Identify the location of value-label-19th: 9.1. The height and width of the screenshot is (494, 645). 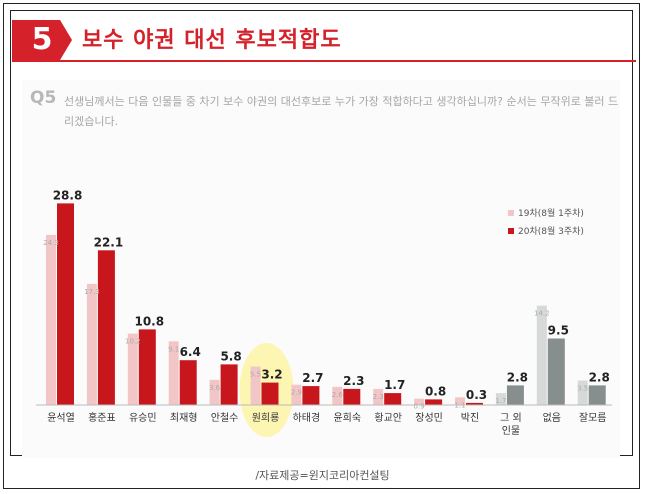
(173, 349).